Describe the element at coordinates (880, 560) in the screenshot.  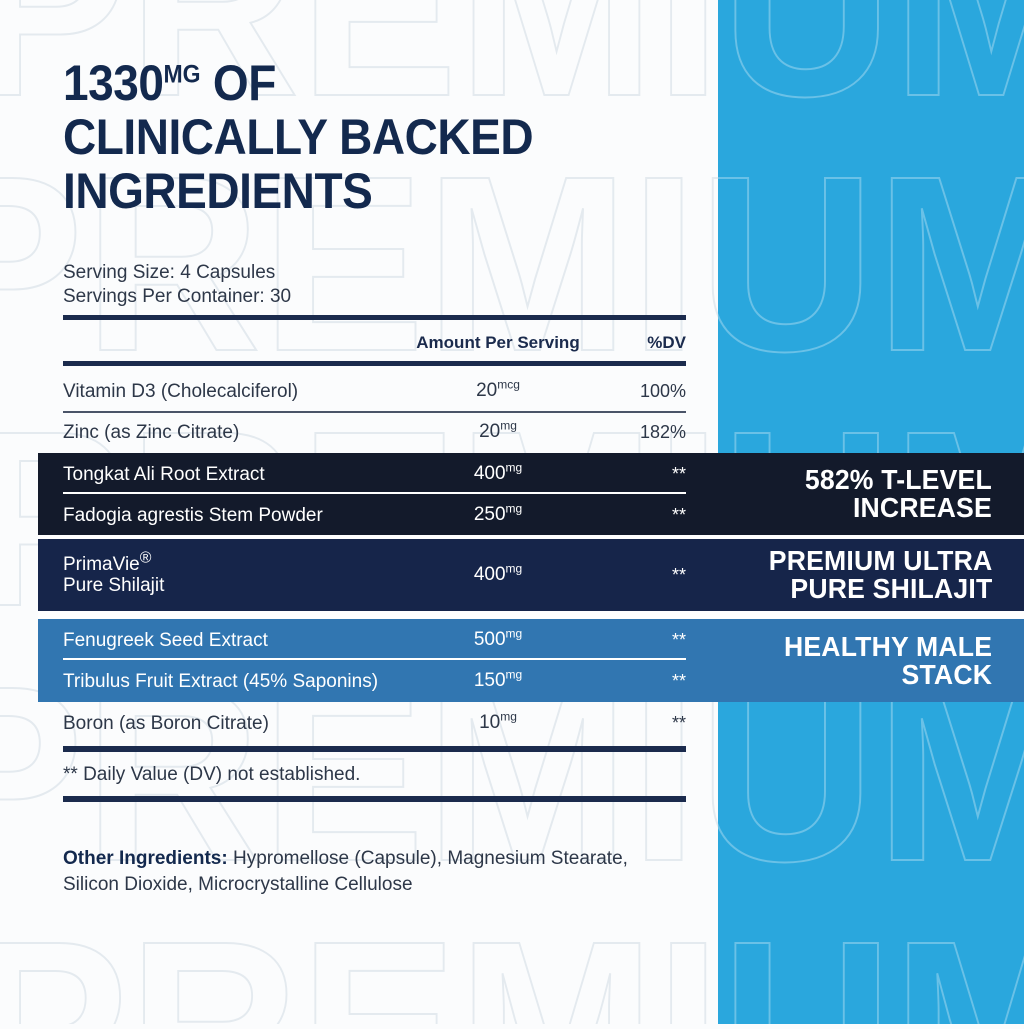
I see `shilajit-callout-line1: PREMIUM ULTRA` at that location.